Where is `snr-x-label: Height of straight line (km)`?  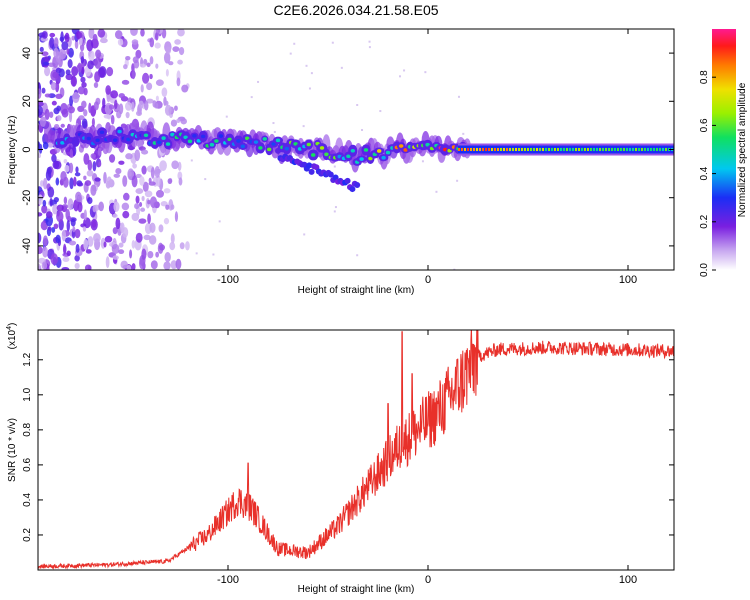
snr-x-label: Height of straight line (km) is located at coordinates (356, 589).